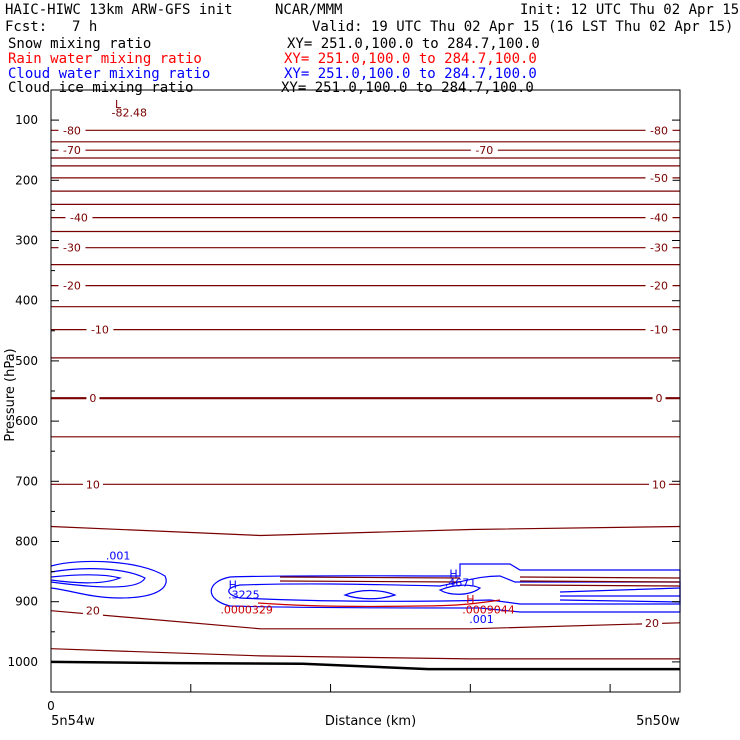 The image size is (740, 740). I want to click on field-cloud-water-name: Cloud water mixing ratio, so click(109, 74).